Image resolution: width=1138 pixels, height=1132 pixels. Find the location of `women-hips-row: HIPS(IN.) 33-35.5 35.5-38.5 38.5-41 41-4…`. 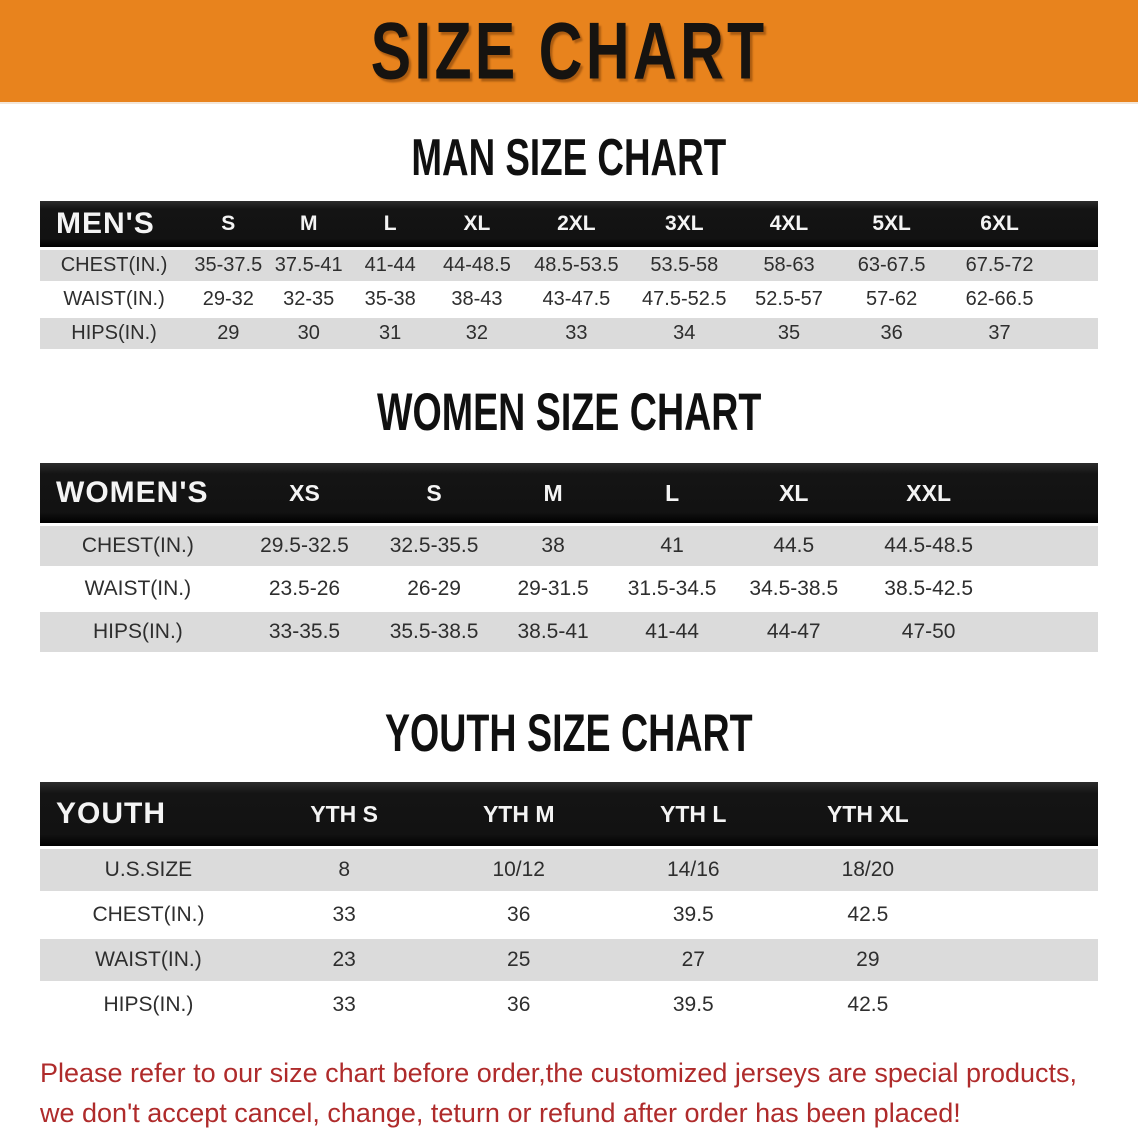

women-hips-row: HIPS(IN.) 33-35.5 35.5-38.5 38.5-41 41-4… is located at coordinates (569, 632).